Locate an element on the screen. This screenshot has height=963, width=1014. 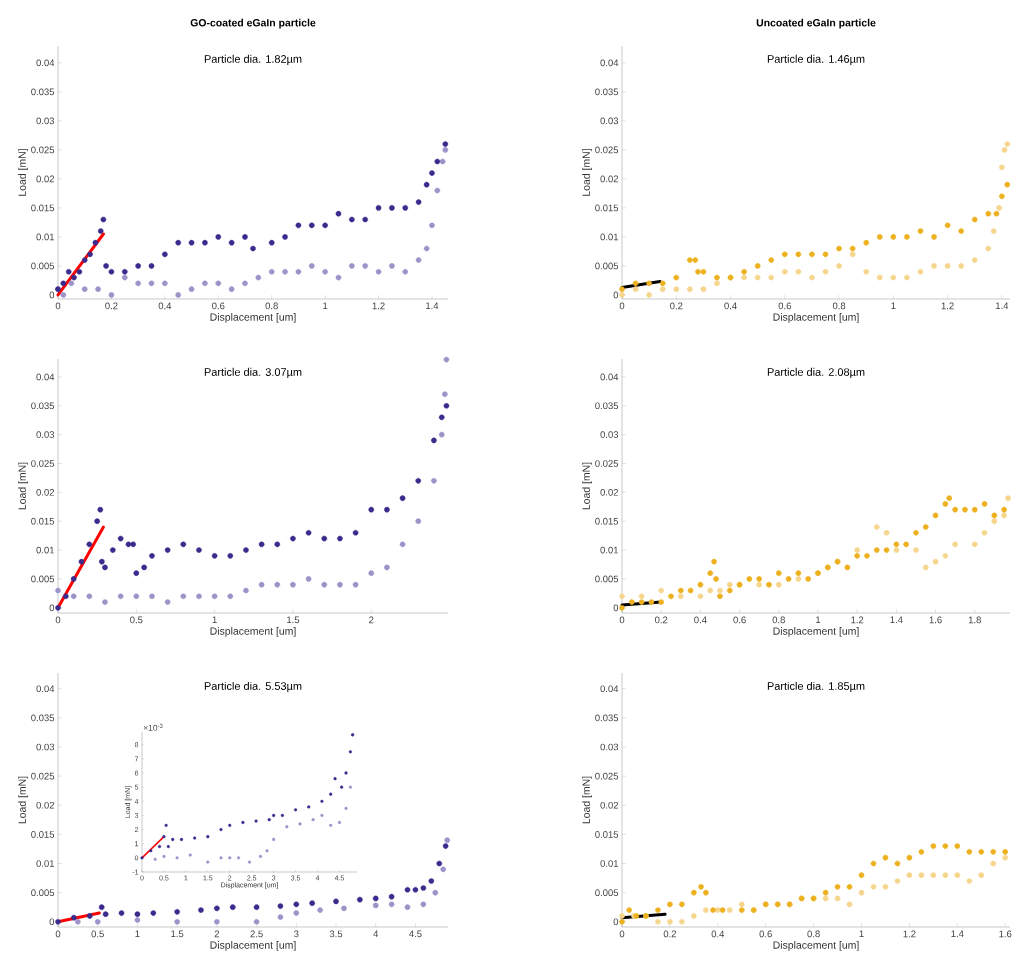
text: Particle dia. 2.08µm is located at coordinates (816, 373).